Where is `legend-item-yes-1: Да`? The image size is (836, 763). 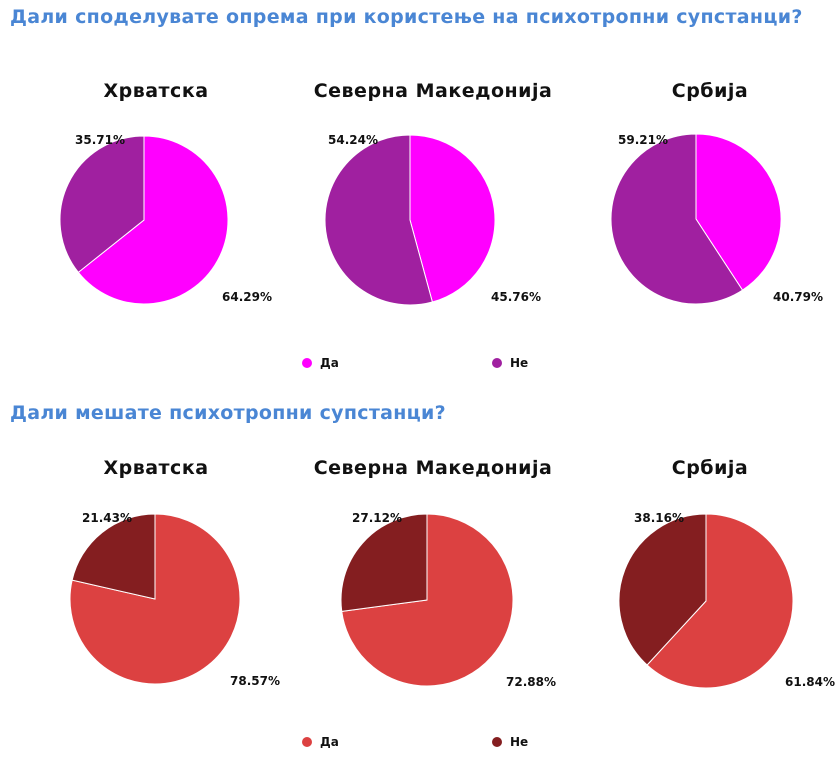
legend-item-yes-1: Да is located at coordinates (320, 363).